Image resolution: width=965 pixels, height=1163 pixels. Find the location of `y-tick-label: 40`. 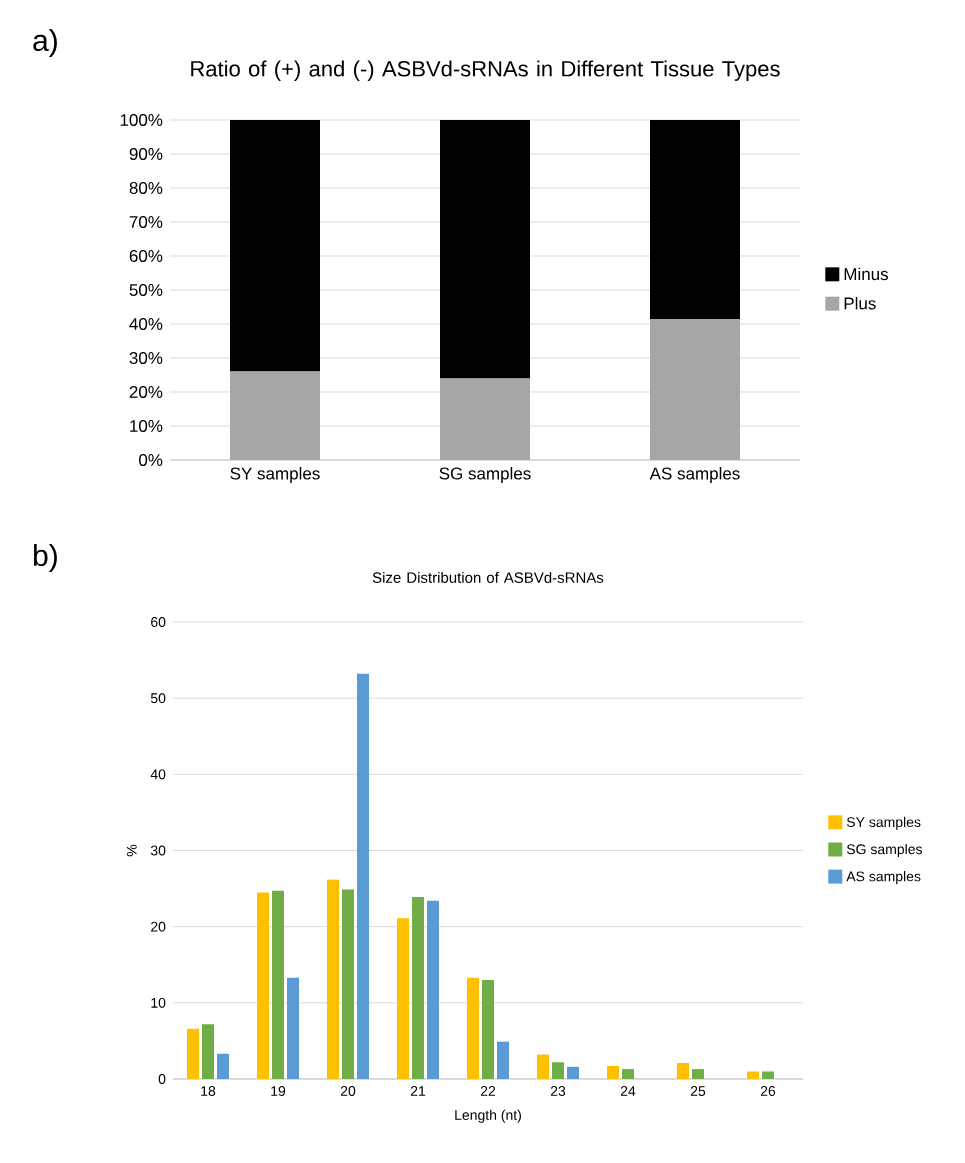

y-tick-label: 40 is located at coordinates (158, 774).